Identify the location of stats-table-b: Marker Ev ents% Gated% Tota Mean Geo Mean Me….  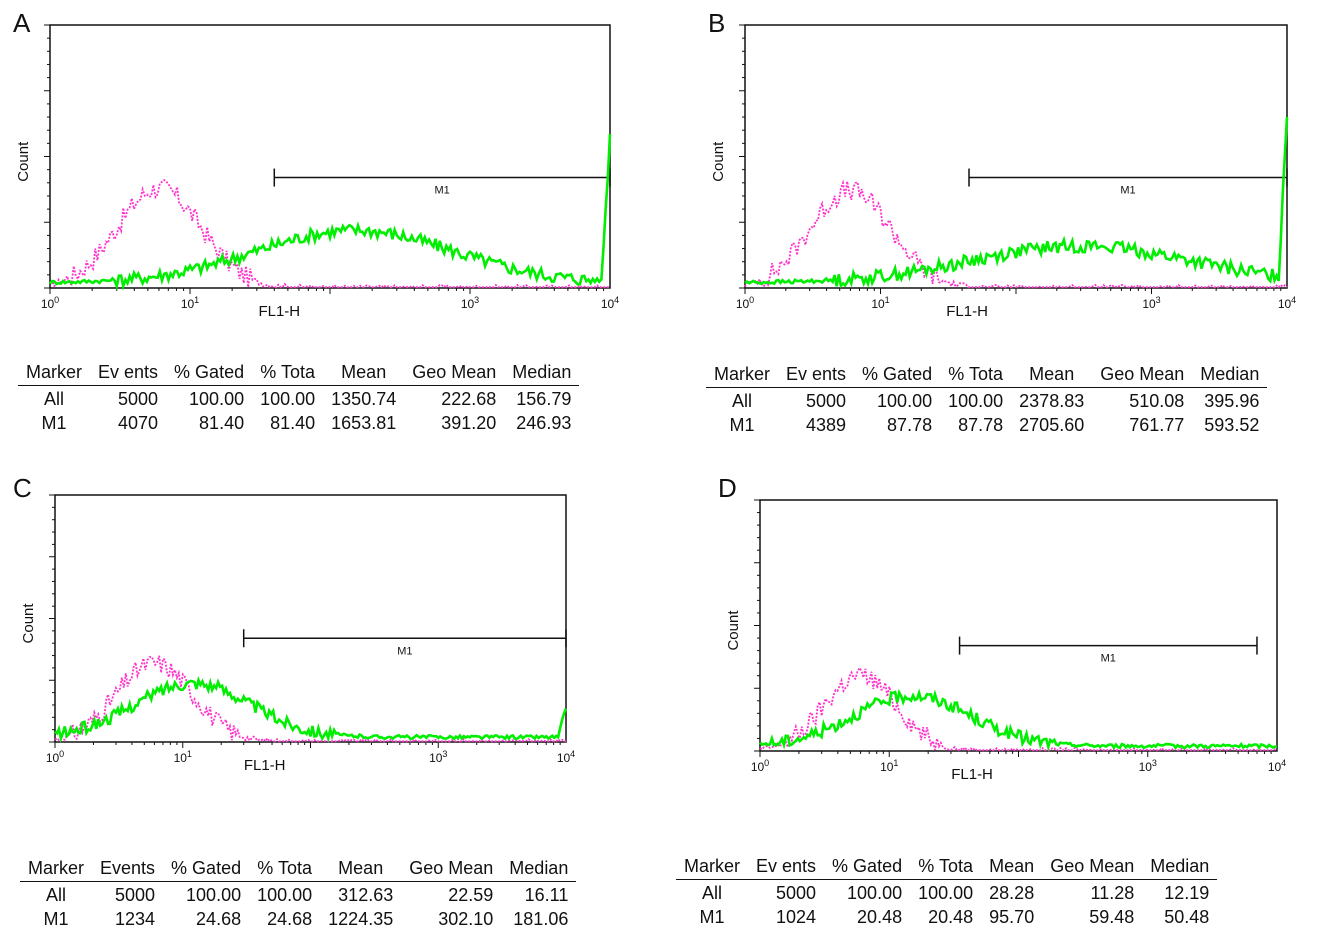
(987, 400).